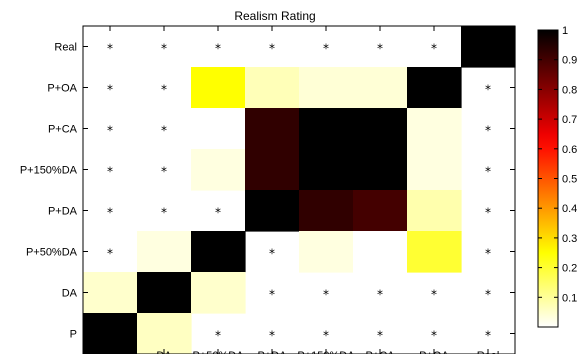 The image size is (579, 354). Describe the element at coordinates (569, 180) in the screenshot. I see `colorbar-tick-label: 0.5` at that location.